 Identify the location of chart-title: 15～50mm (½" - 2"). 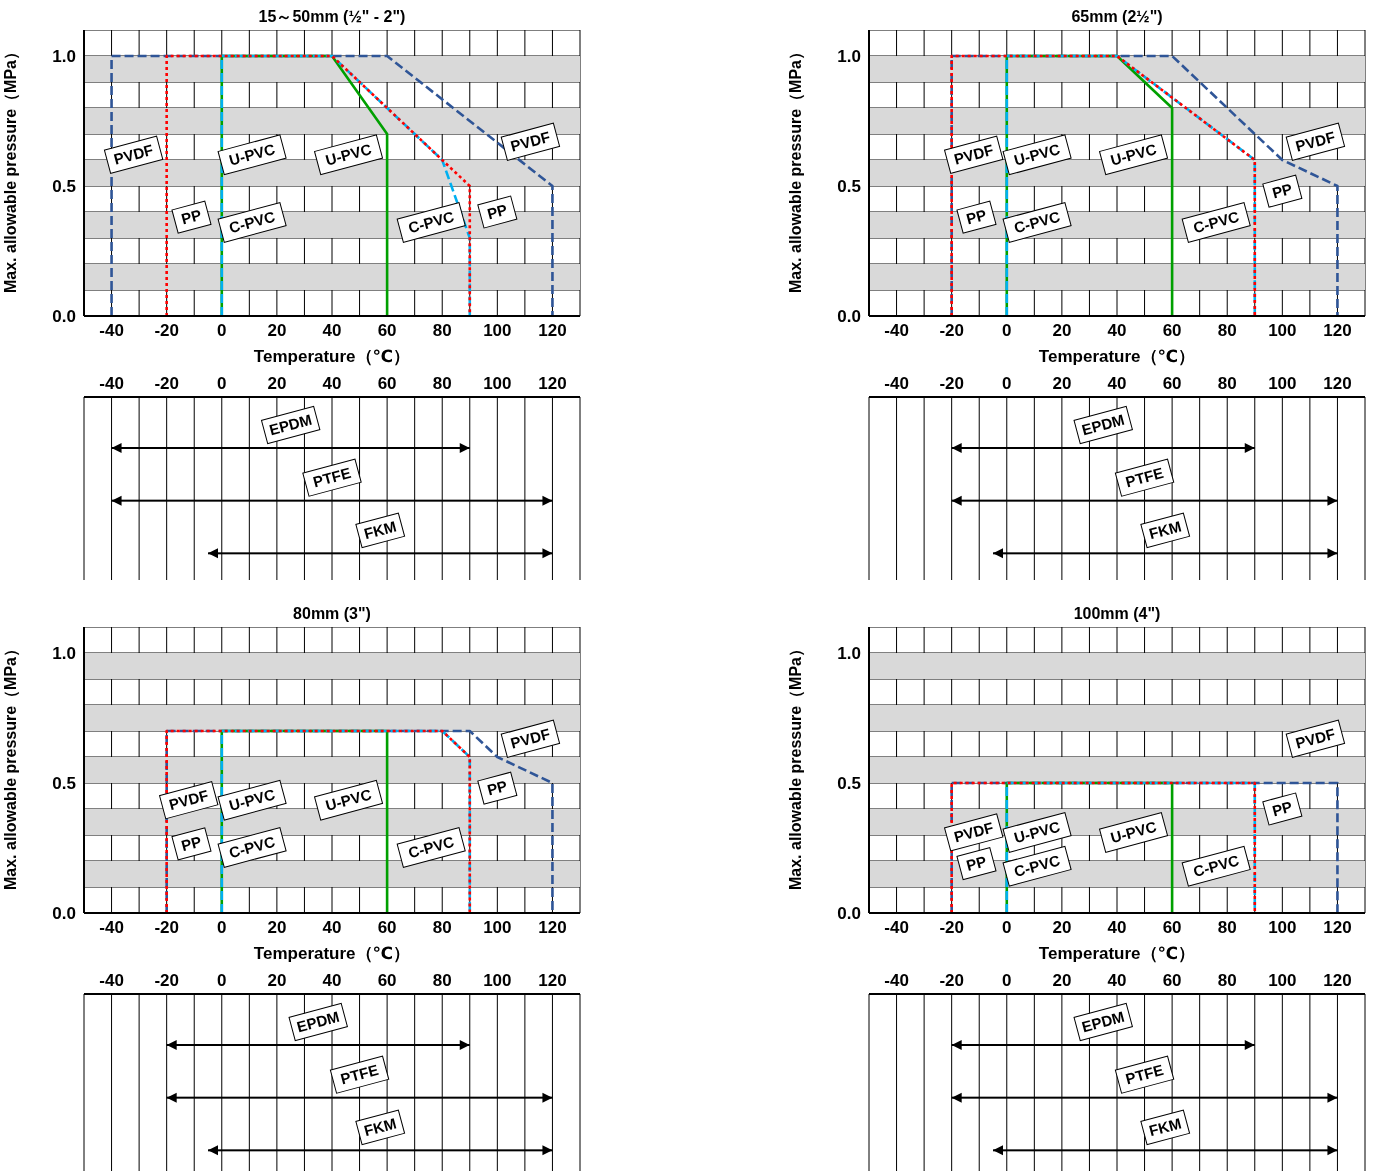
(332, 17).